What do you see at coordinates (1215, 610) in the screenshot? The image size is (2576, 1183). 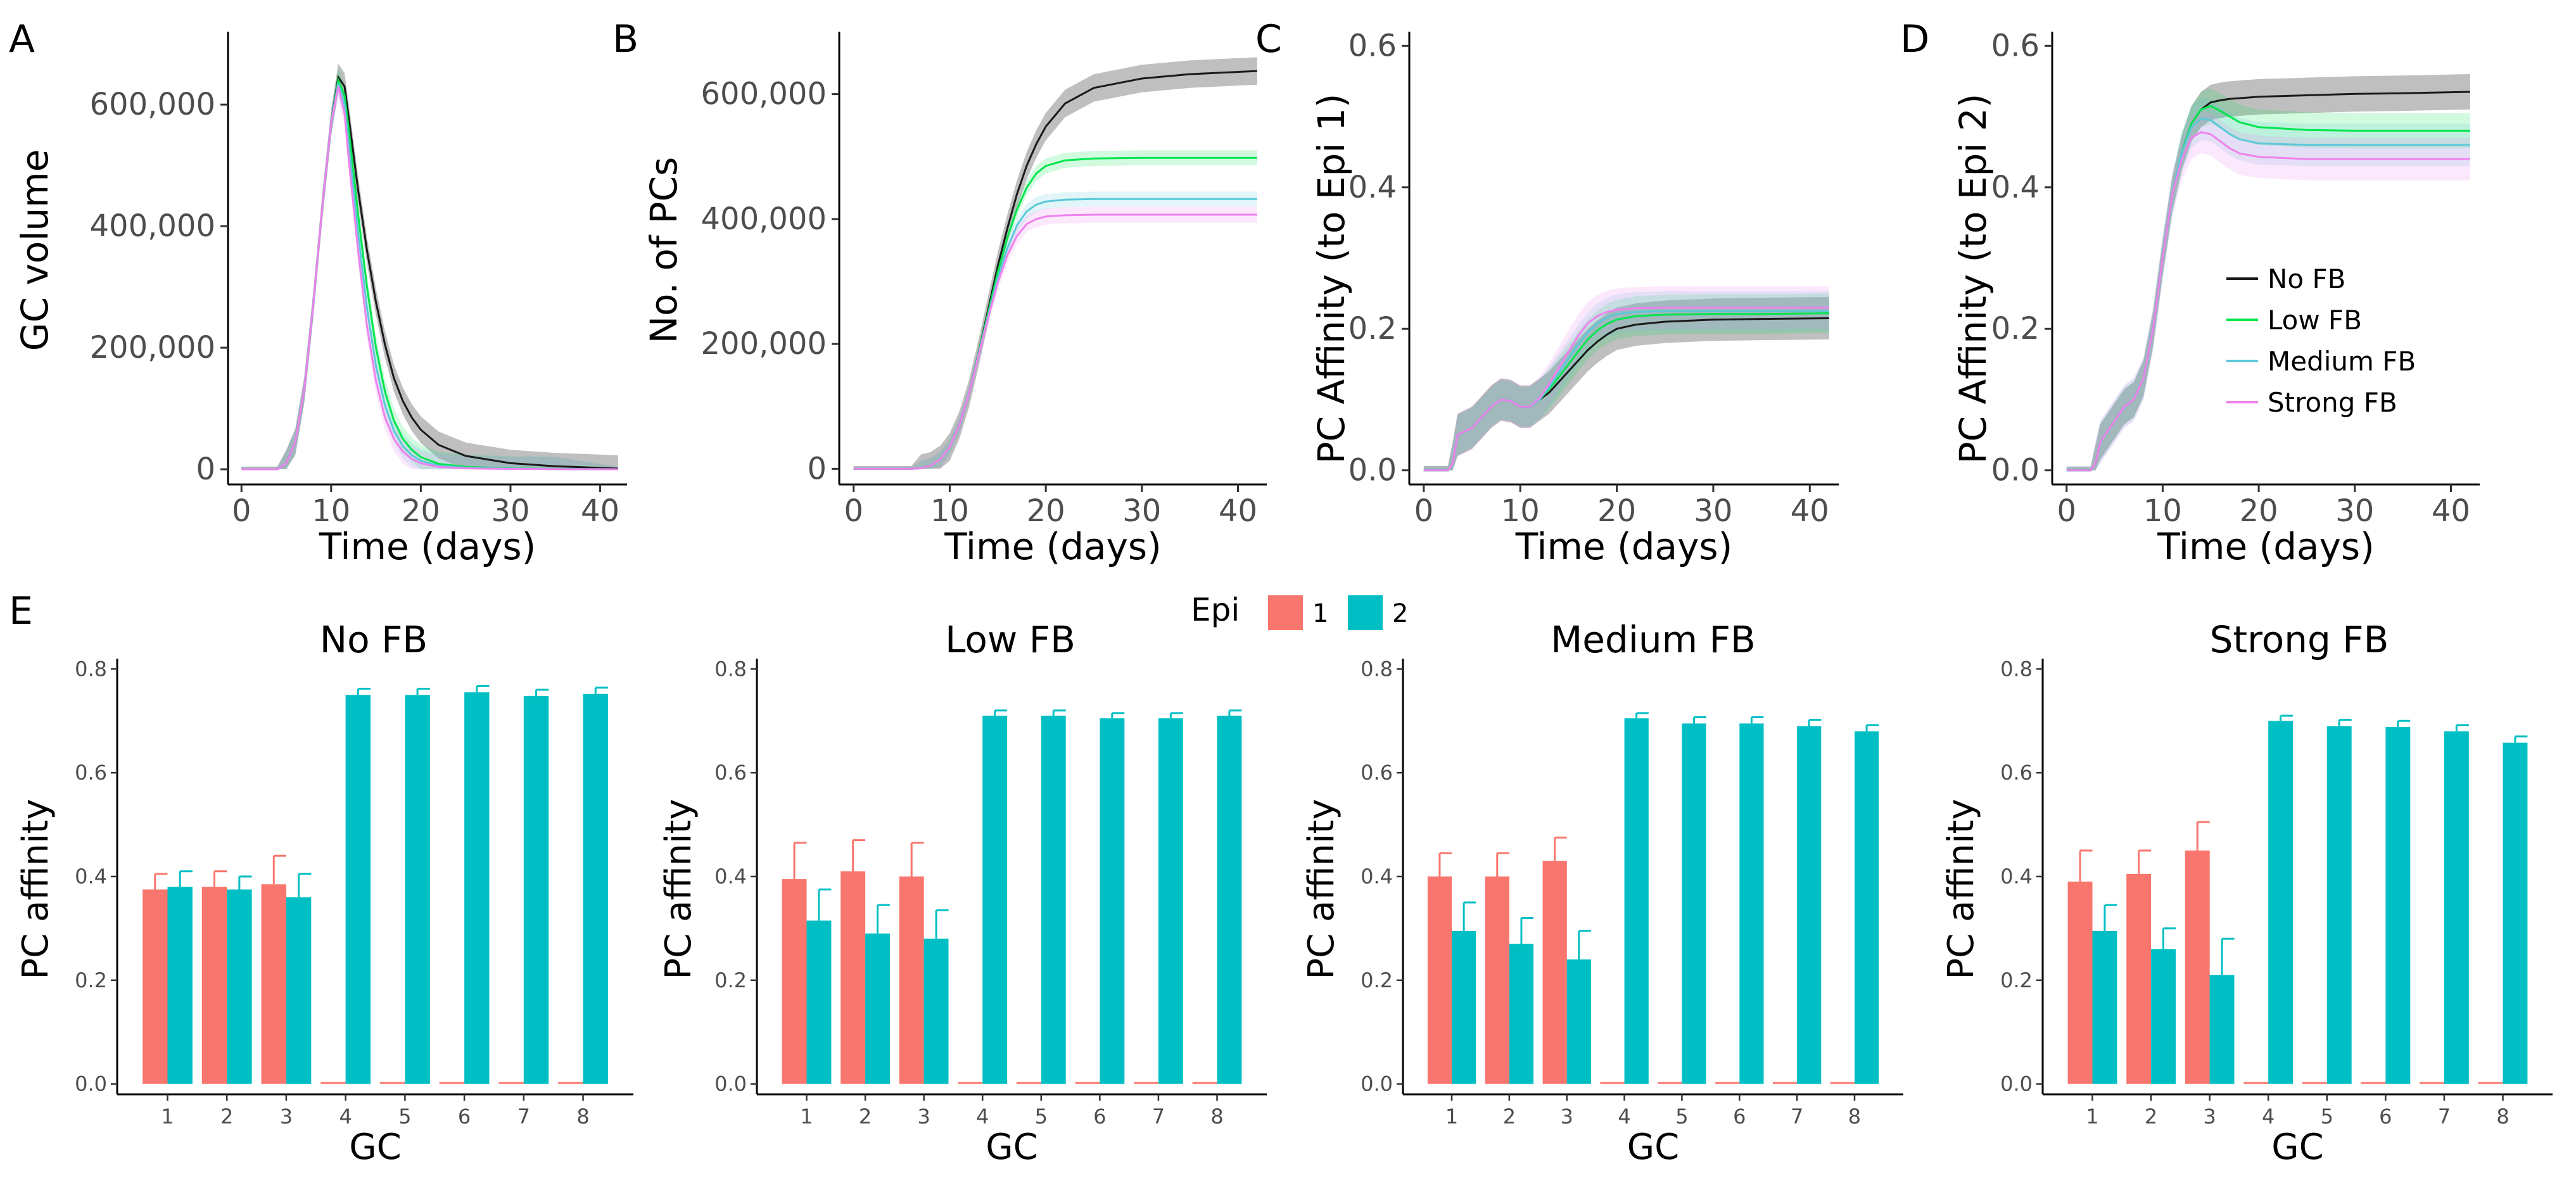 I see `legend-epi-title: Epi` at bounding box center [1215, 610].